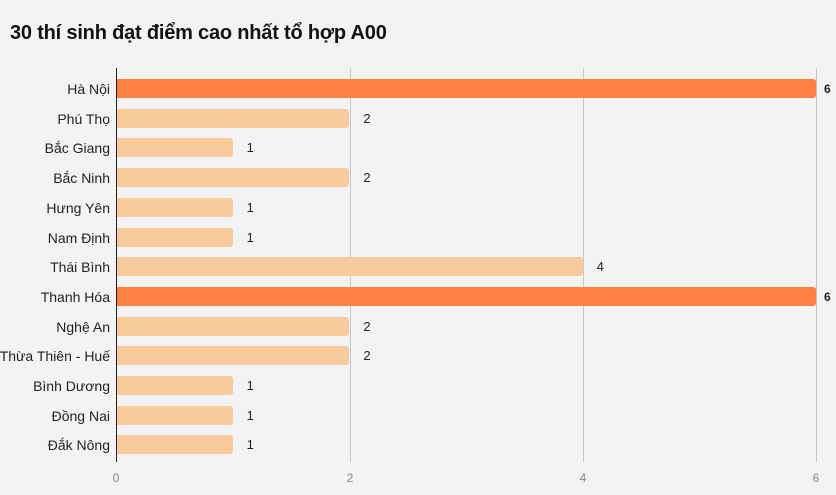 The width and height of the screenshot is (836, 495). I want to click on category-label: Đắk Nông, so click(78, 445).